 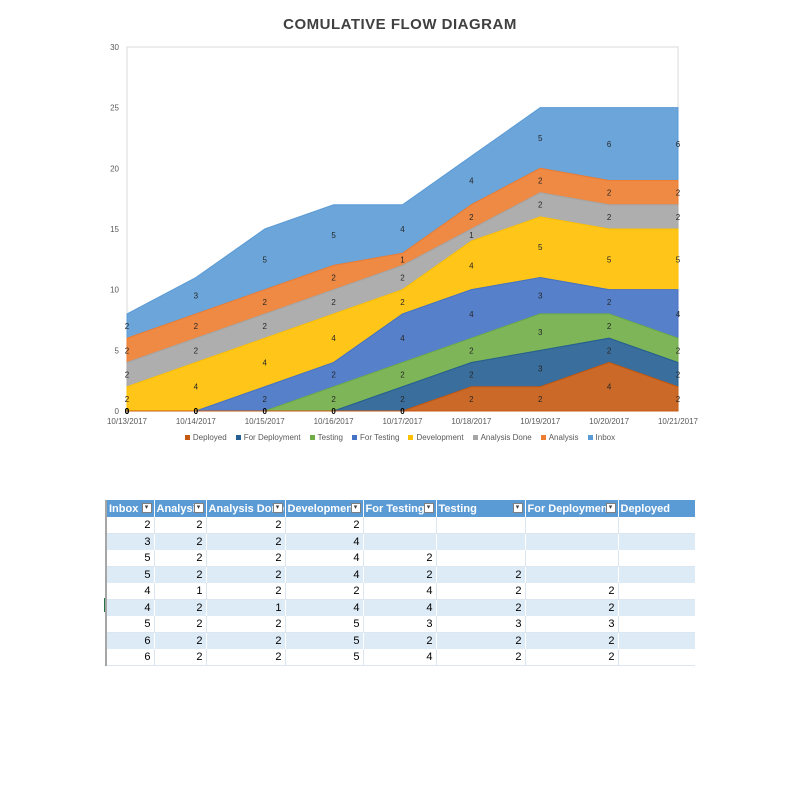 I want to click on column-header-analysis-done: Analysis Done ▾, so click(x=246, y=508).